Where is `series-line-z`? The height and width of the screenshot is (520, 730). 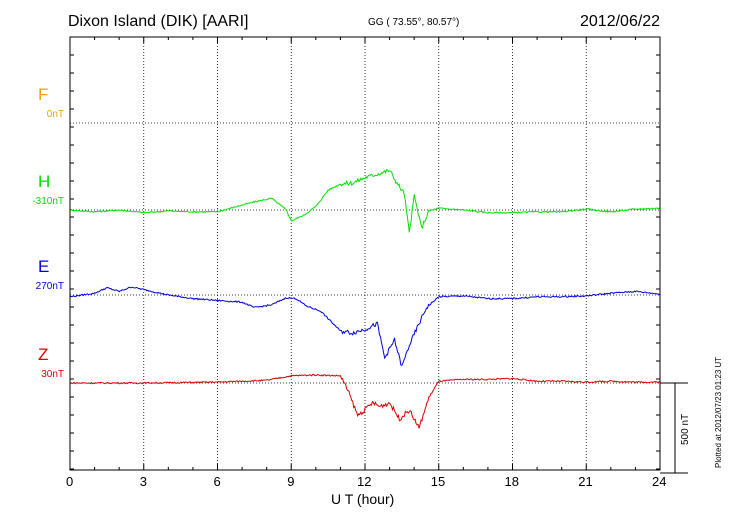
series-line-z is located at coordinates (365, 401).